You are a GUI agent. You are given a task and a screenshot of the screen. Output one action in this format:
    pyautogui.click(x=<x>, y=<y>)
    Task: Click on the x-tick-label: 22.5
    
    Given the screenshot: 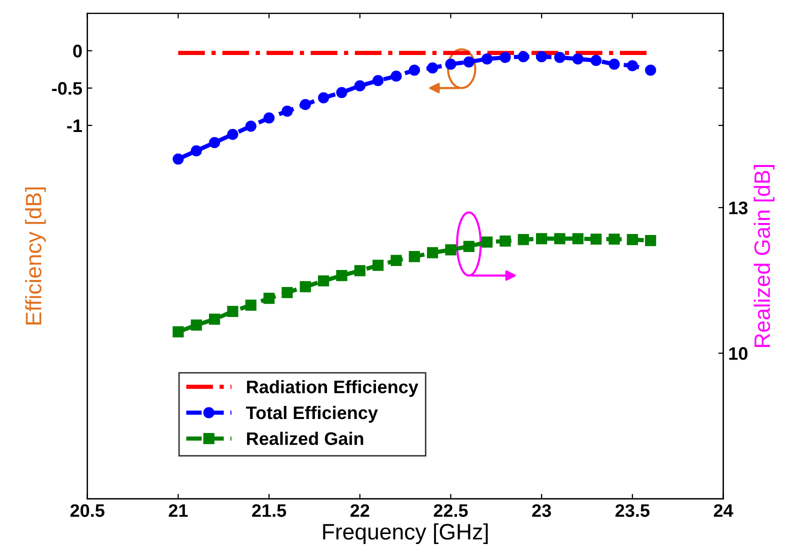 What is the action you would take?
    pyautogui.click(x=451, y=510)
    